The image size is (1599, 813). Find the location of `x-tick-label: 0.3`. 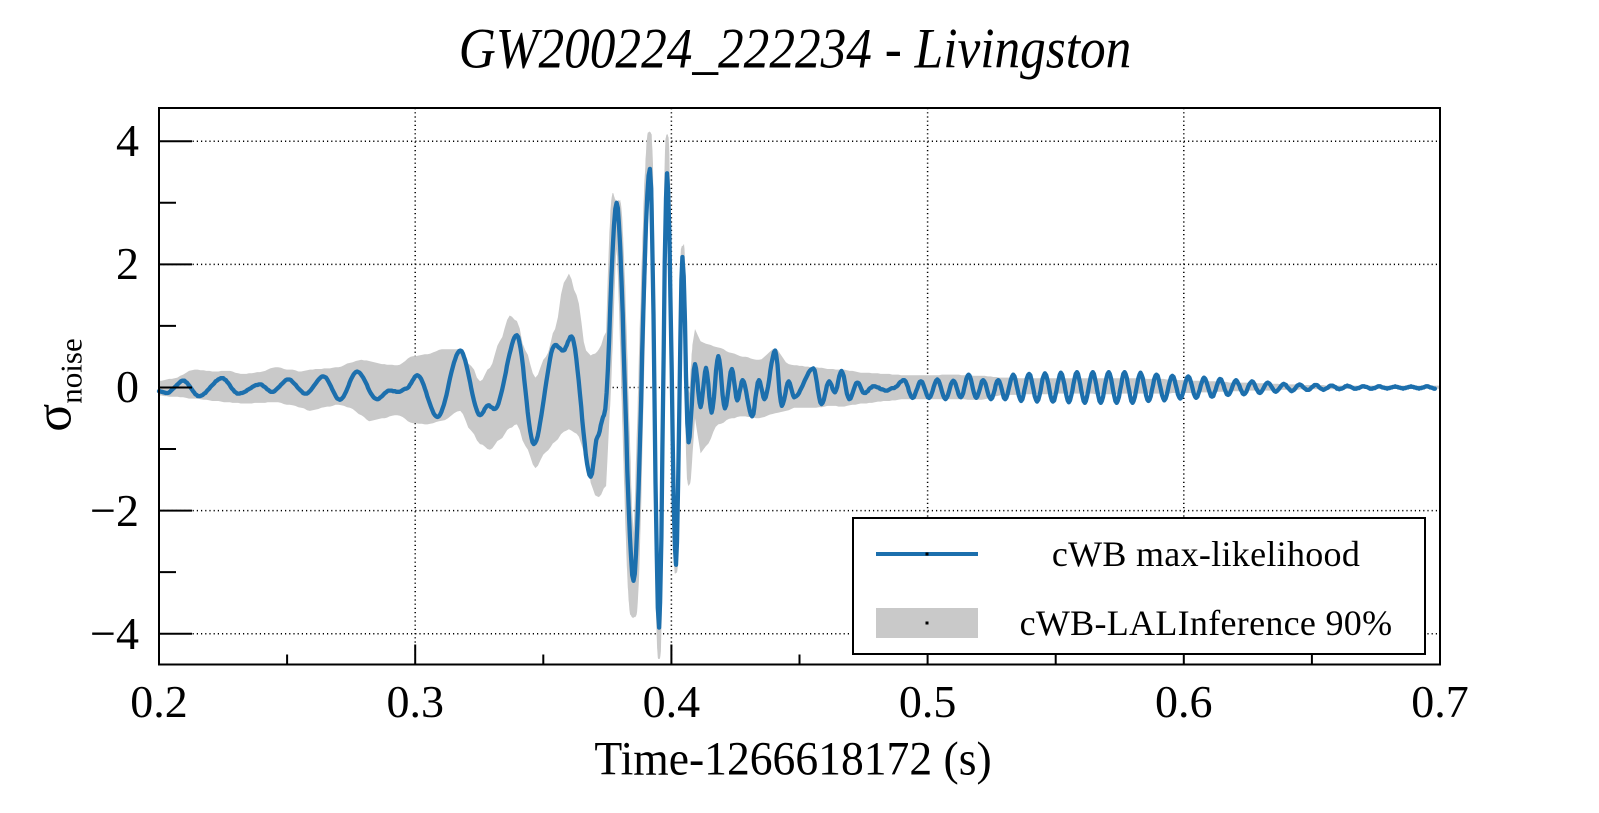

x-tick-label: 0.3 is located at coordinates (415, 701).